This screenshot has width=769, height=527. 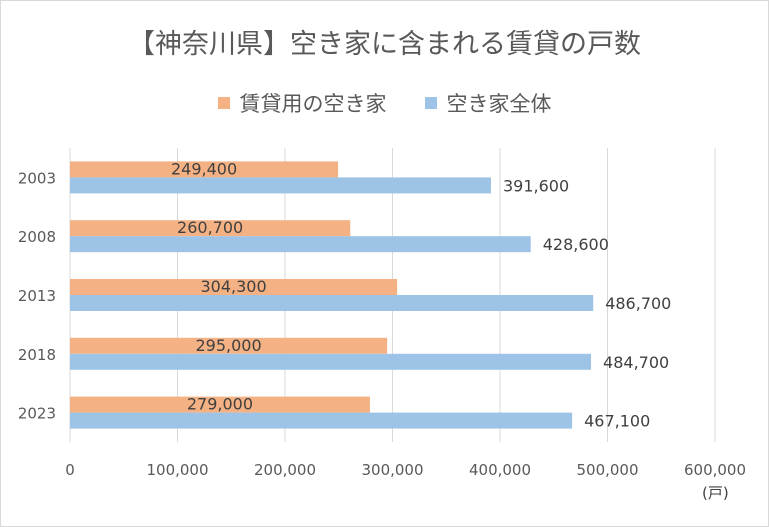 I want to click on chart-title: 【神奈川県】空き家に含まれる賃貸の戸数, so click(x=384, y=44).